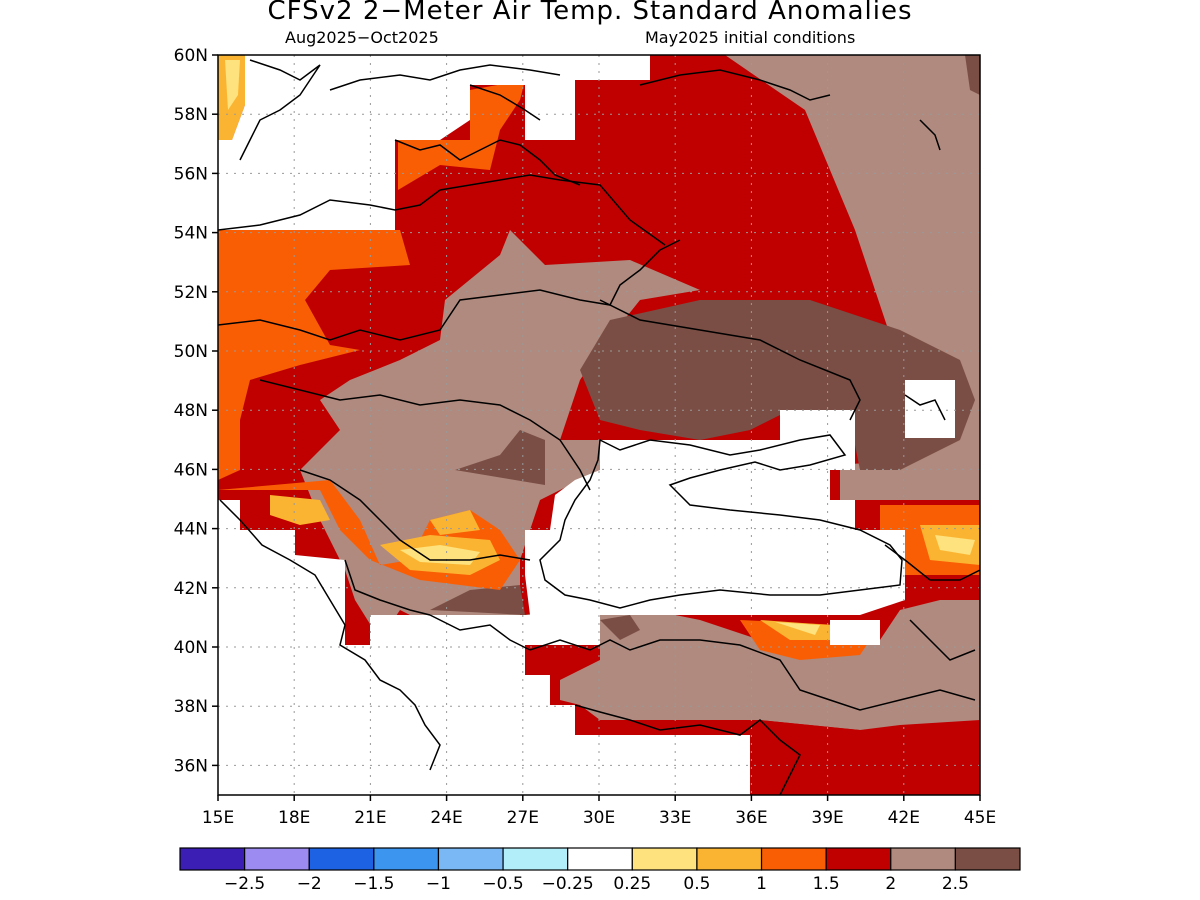 The height and width of the screenshot is (900, 1200). Describe the element at coordinates (826, 884) in the screenshot. I see `colorbar-label: 1.5` at that location.